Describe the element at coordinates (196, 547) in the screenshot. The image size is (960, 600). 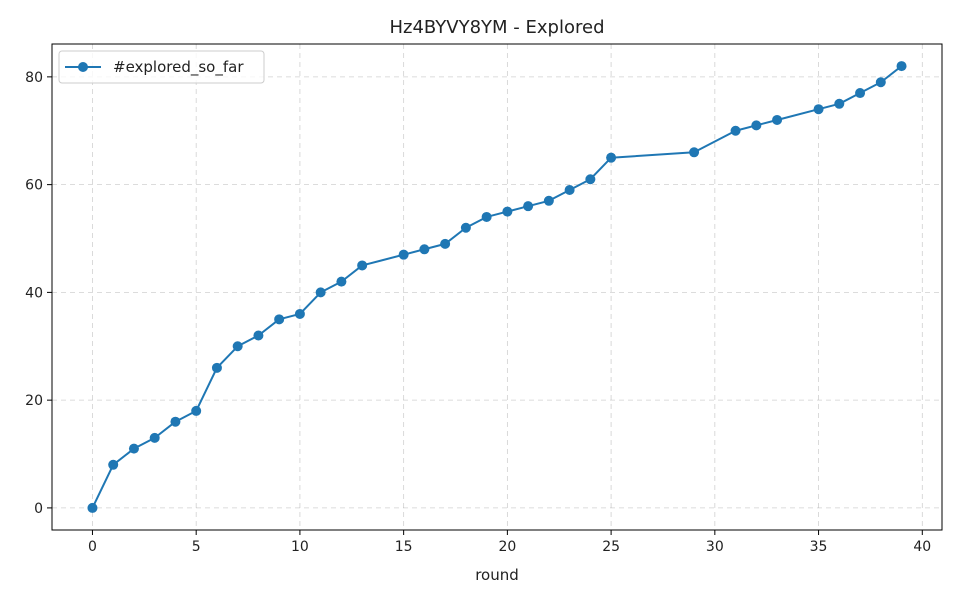
I see `x-tick-label: 5` at that location.